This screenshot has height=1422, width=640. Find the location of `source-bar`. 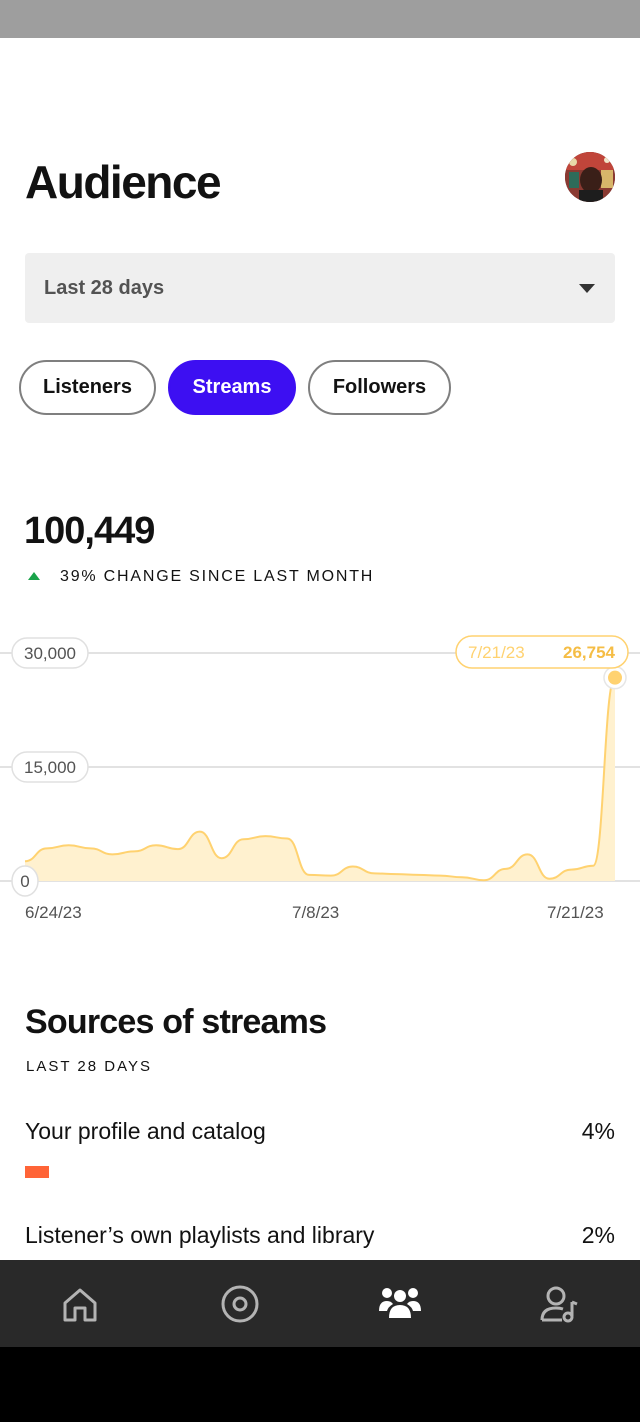

source-bar is located at coordinates (37, 1172).